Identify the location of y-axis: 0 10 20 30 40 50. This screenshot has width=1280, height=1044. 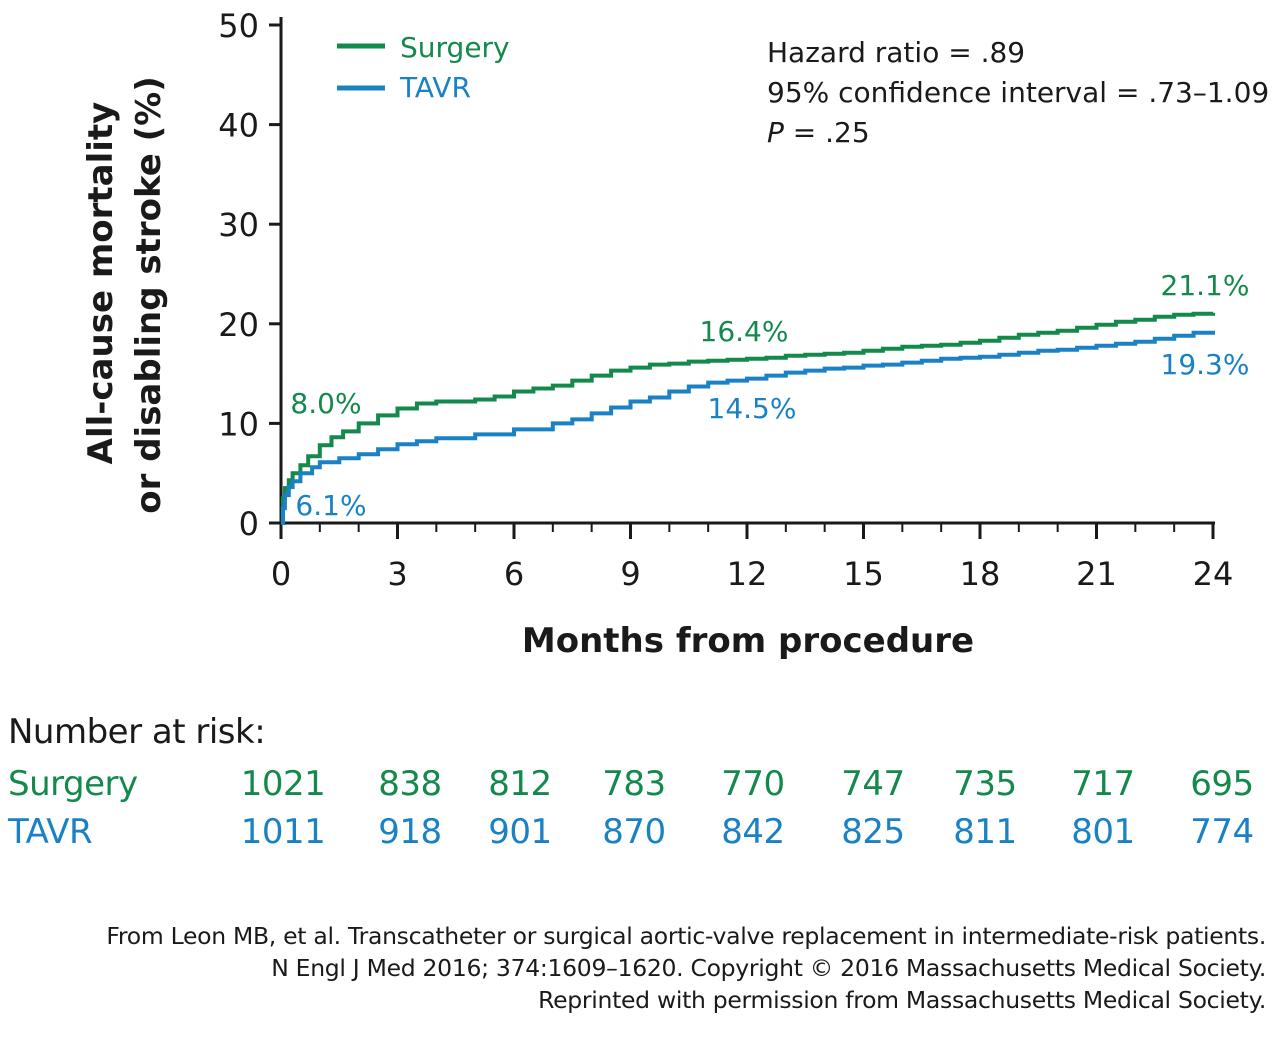
(250, 275).